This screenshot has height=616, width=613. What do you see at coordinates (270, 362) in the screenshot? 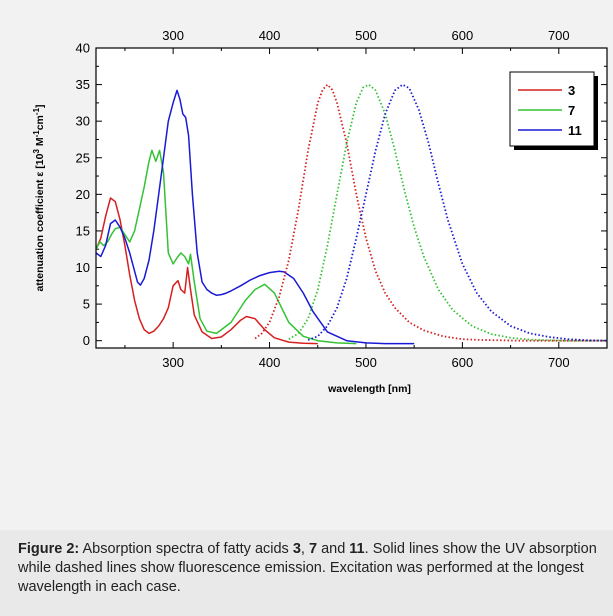
I see `x-tick-label: 400` at bounding box center [270, 362].